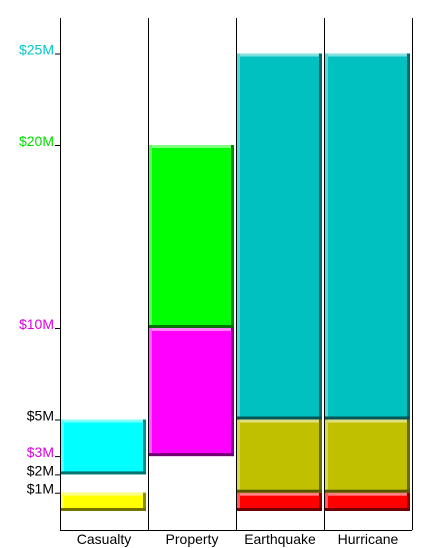  Describe the element at coordinates (238, 539) in the screenshot. I see `x-axis: Casualty Property Earthquake Hurricane` at that location.